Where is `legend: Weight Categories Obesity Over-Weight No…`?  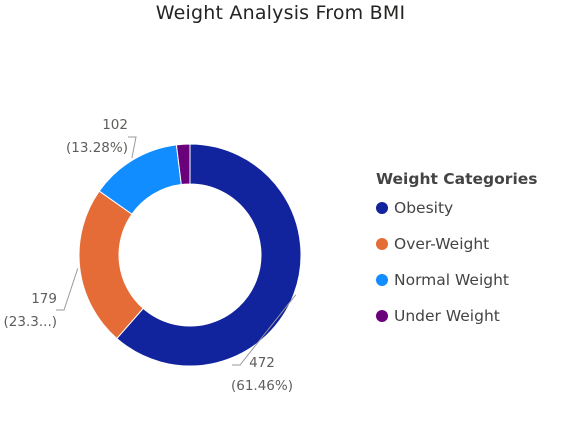
legend: Weight Categories Obesity Over-Weight No… is located at coordinates (457, 256).